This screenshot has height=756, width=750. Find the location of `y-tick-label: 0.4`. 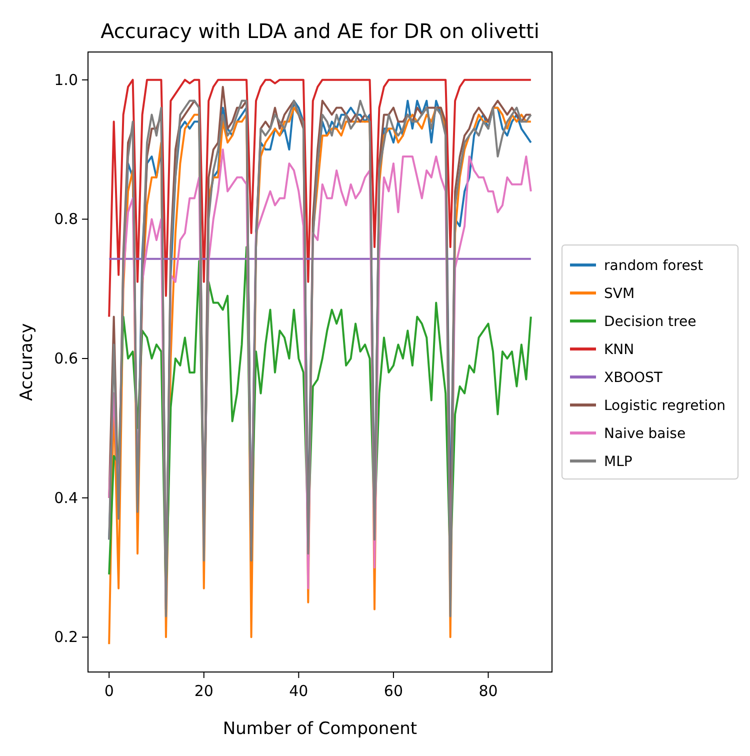

y-tick-label: 0.4 is located at coordinates (66, 497).